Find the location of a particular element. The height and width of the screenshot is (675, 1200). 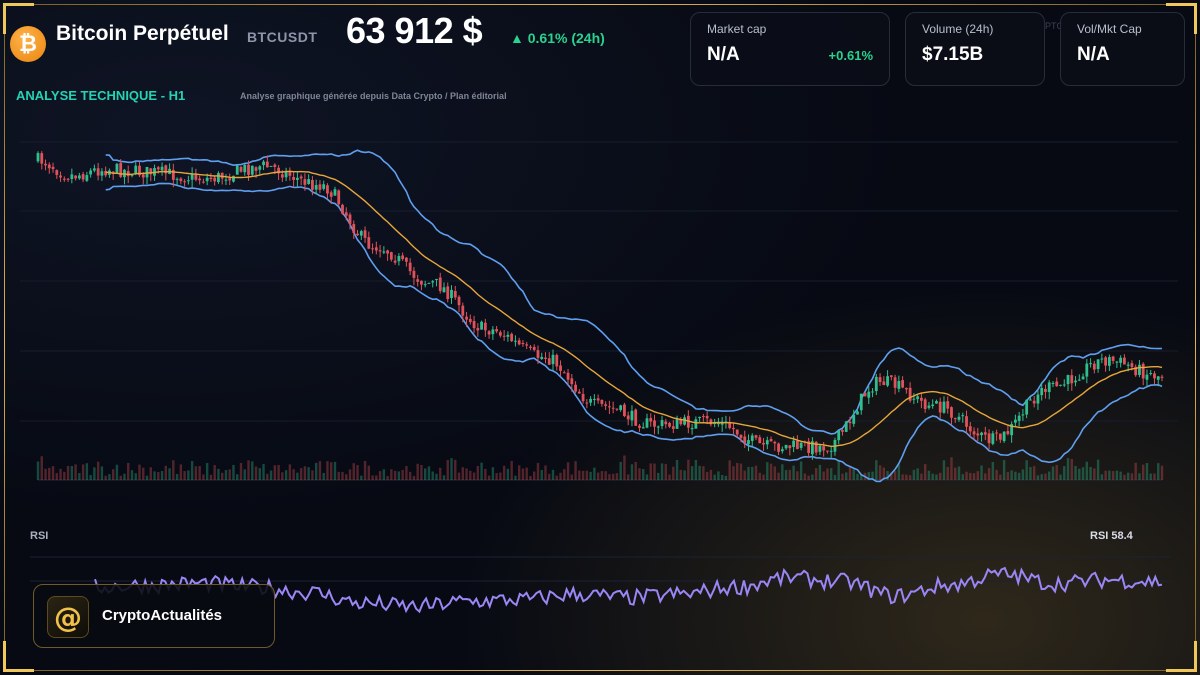

frame-left is located at coordinates (4, 337).